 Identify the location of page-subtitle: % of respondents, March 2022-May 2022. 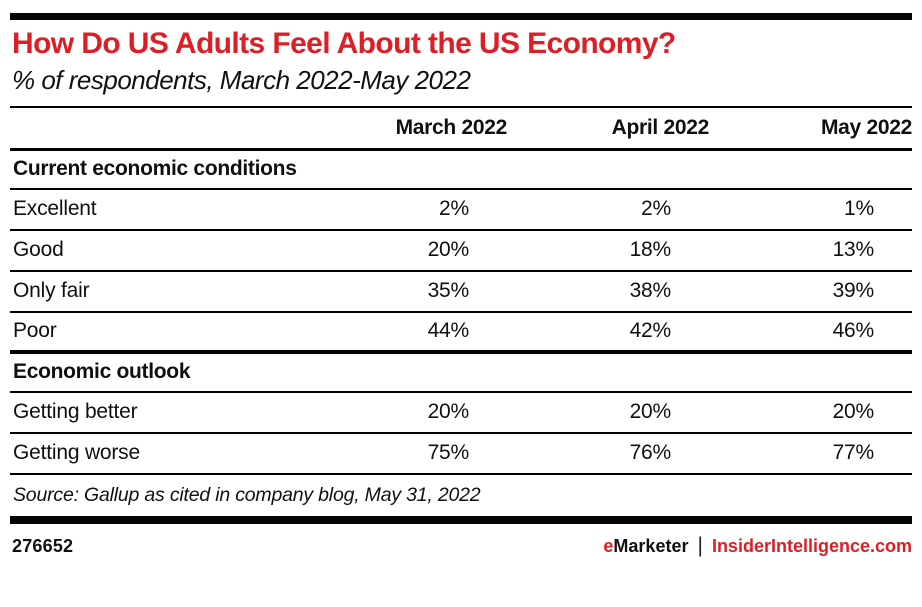
(241, 79).